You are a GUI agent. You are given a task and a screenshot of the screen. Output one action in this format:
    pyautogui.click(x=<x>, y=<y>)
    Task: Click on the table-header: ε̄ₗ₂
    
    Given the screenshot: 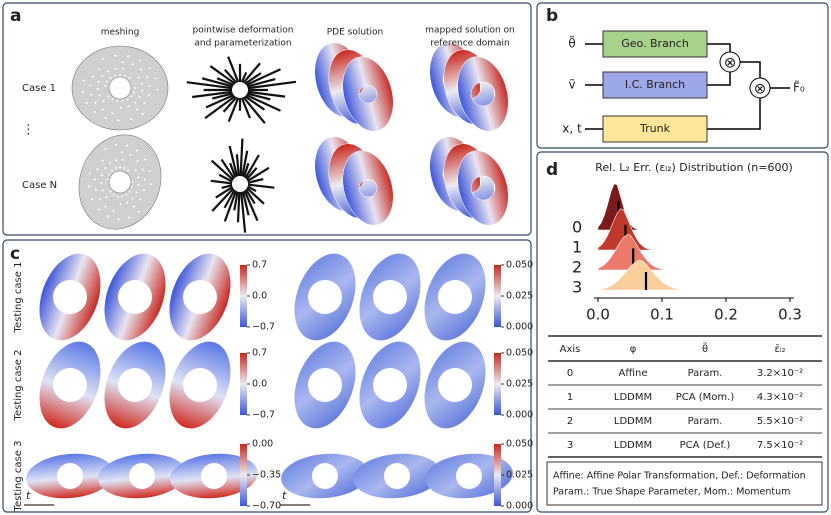 What is the action you would take?
    pyautogui.click(x=779, y=349)
    